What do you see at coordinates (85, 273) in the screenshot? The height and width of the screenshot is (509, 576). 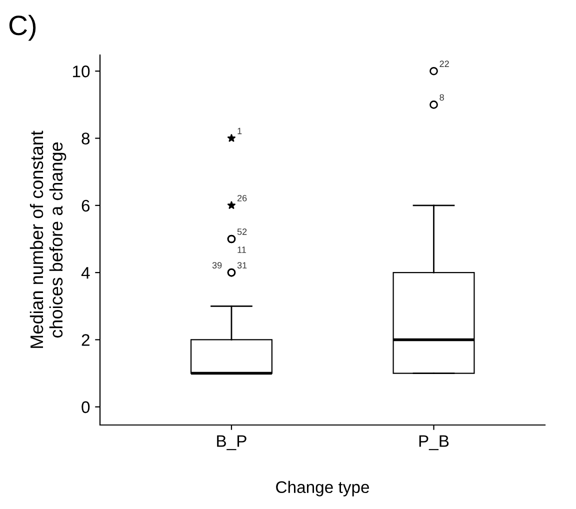 I see `y-tick-label: 4` at bounding box center [85, 273].